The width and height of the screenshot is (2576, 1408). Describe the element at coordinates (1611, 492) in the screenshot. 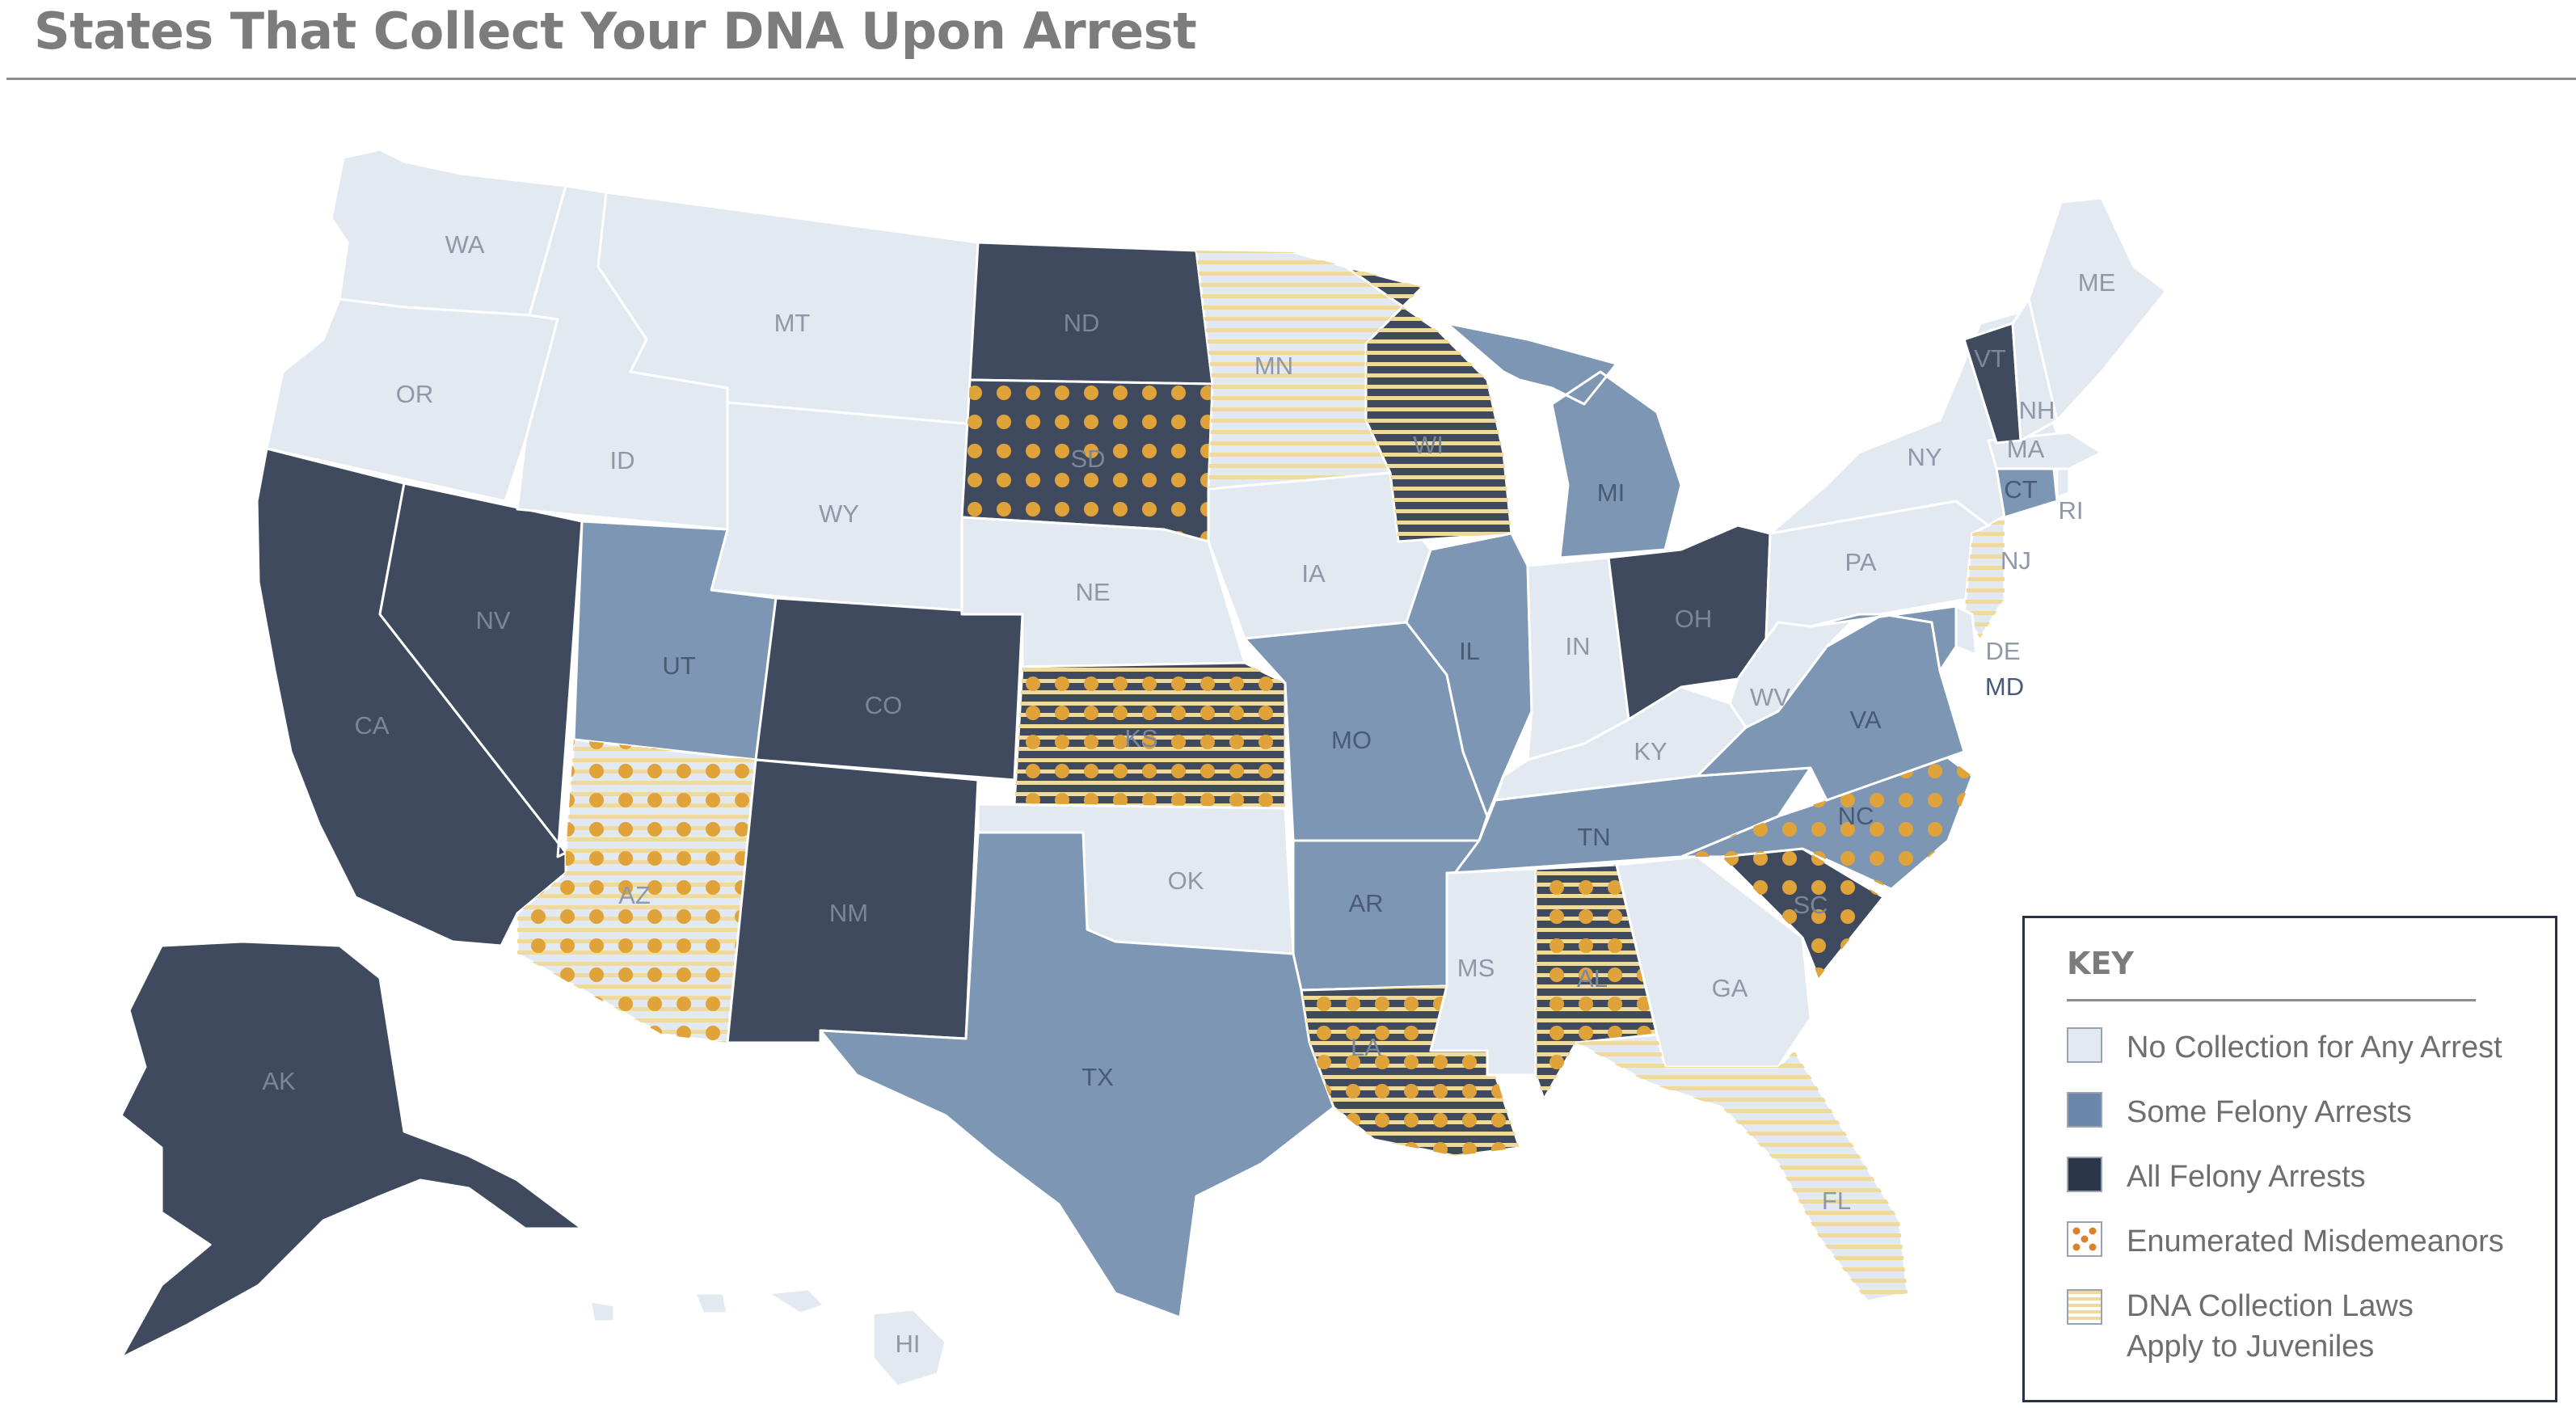

I see `state-label-mi: MI` at that location.